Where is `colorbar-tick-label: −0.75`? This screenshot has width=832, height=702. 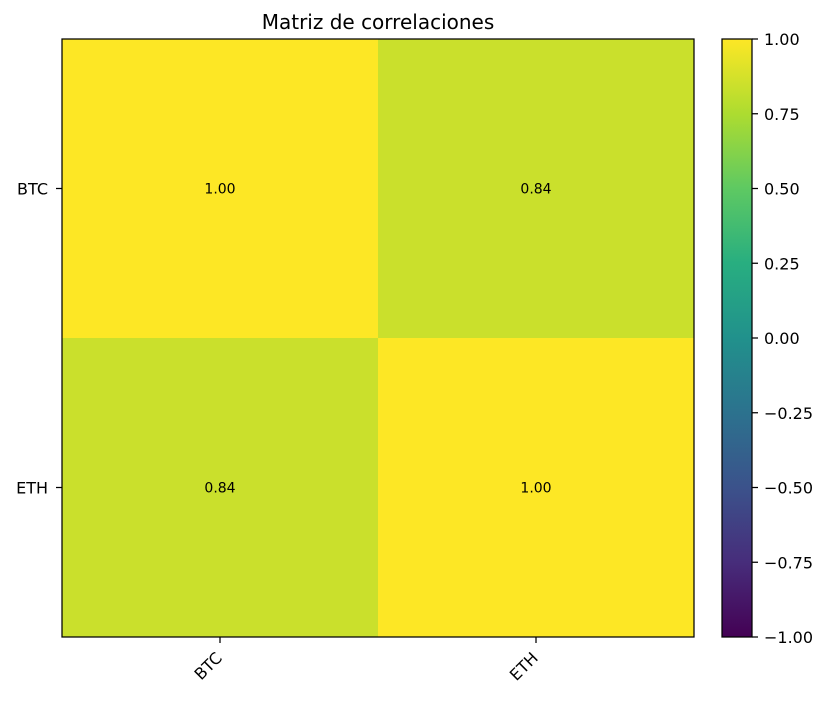
colorbar-tick-label: −0.75 is located at coordinates (788, 562).